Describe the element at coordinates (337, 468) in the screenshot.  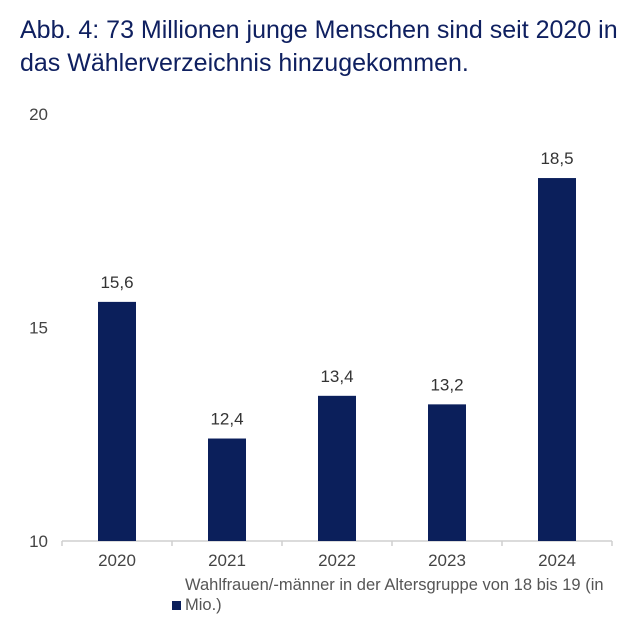
I see `bar-2022` at that location.